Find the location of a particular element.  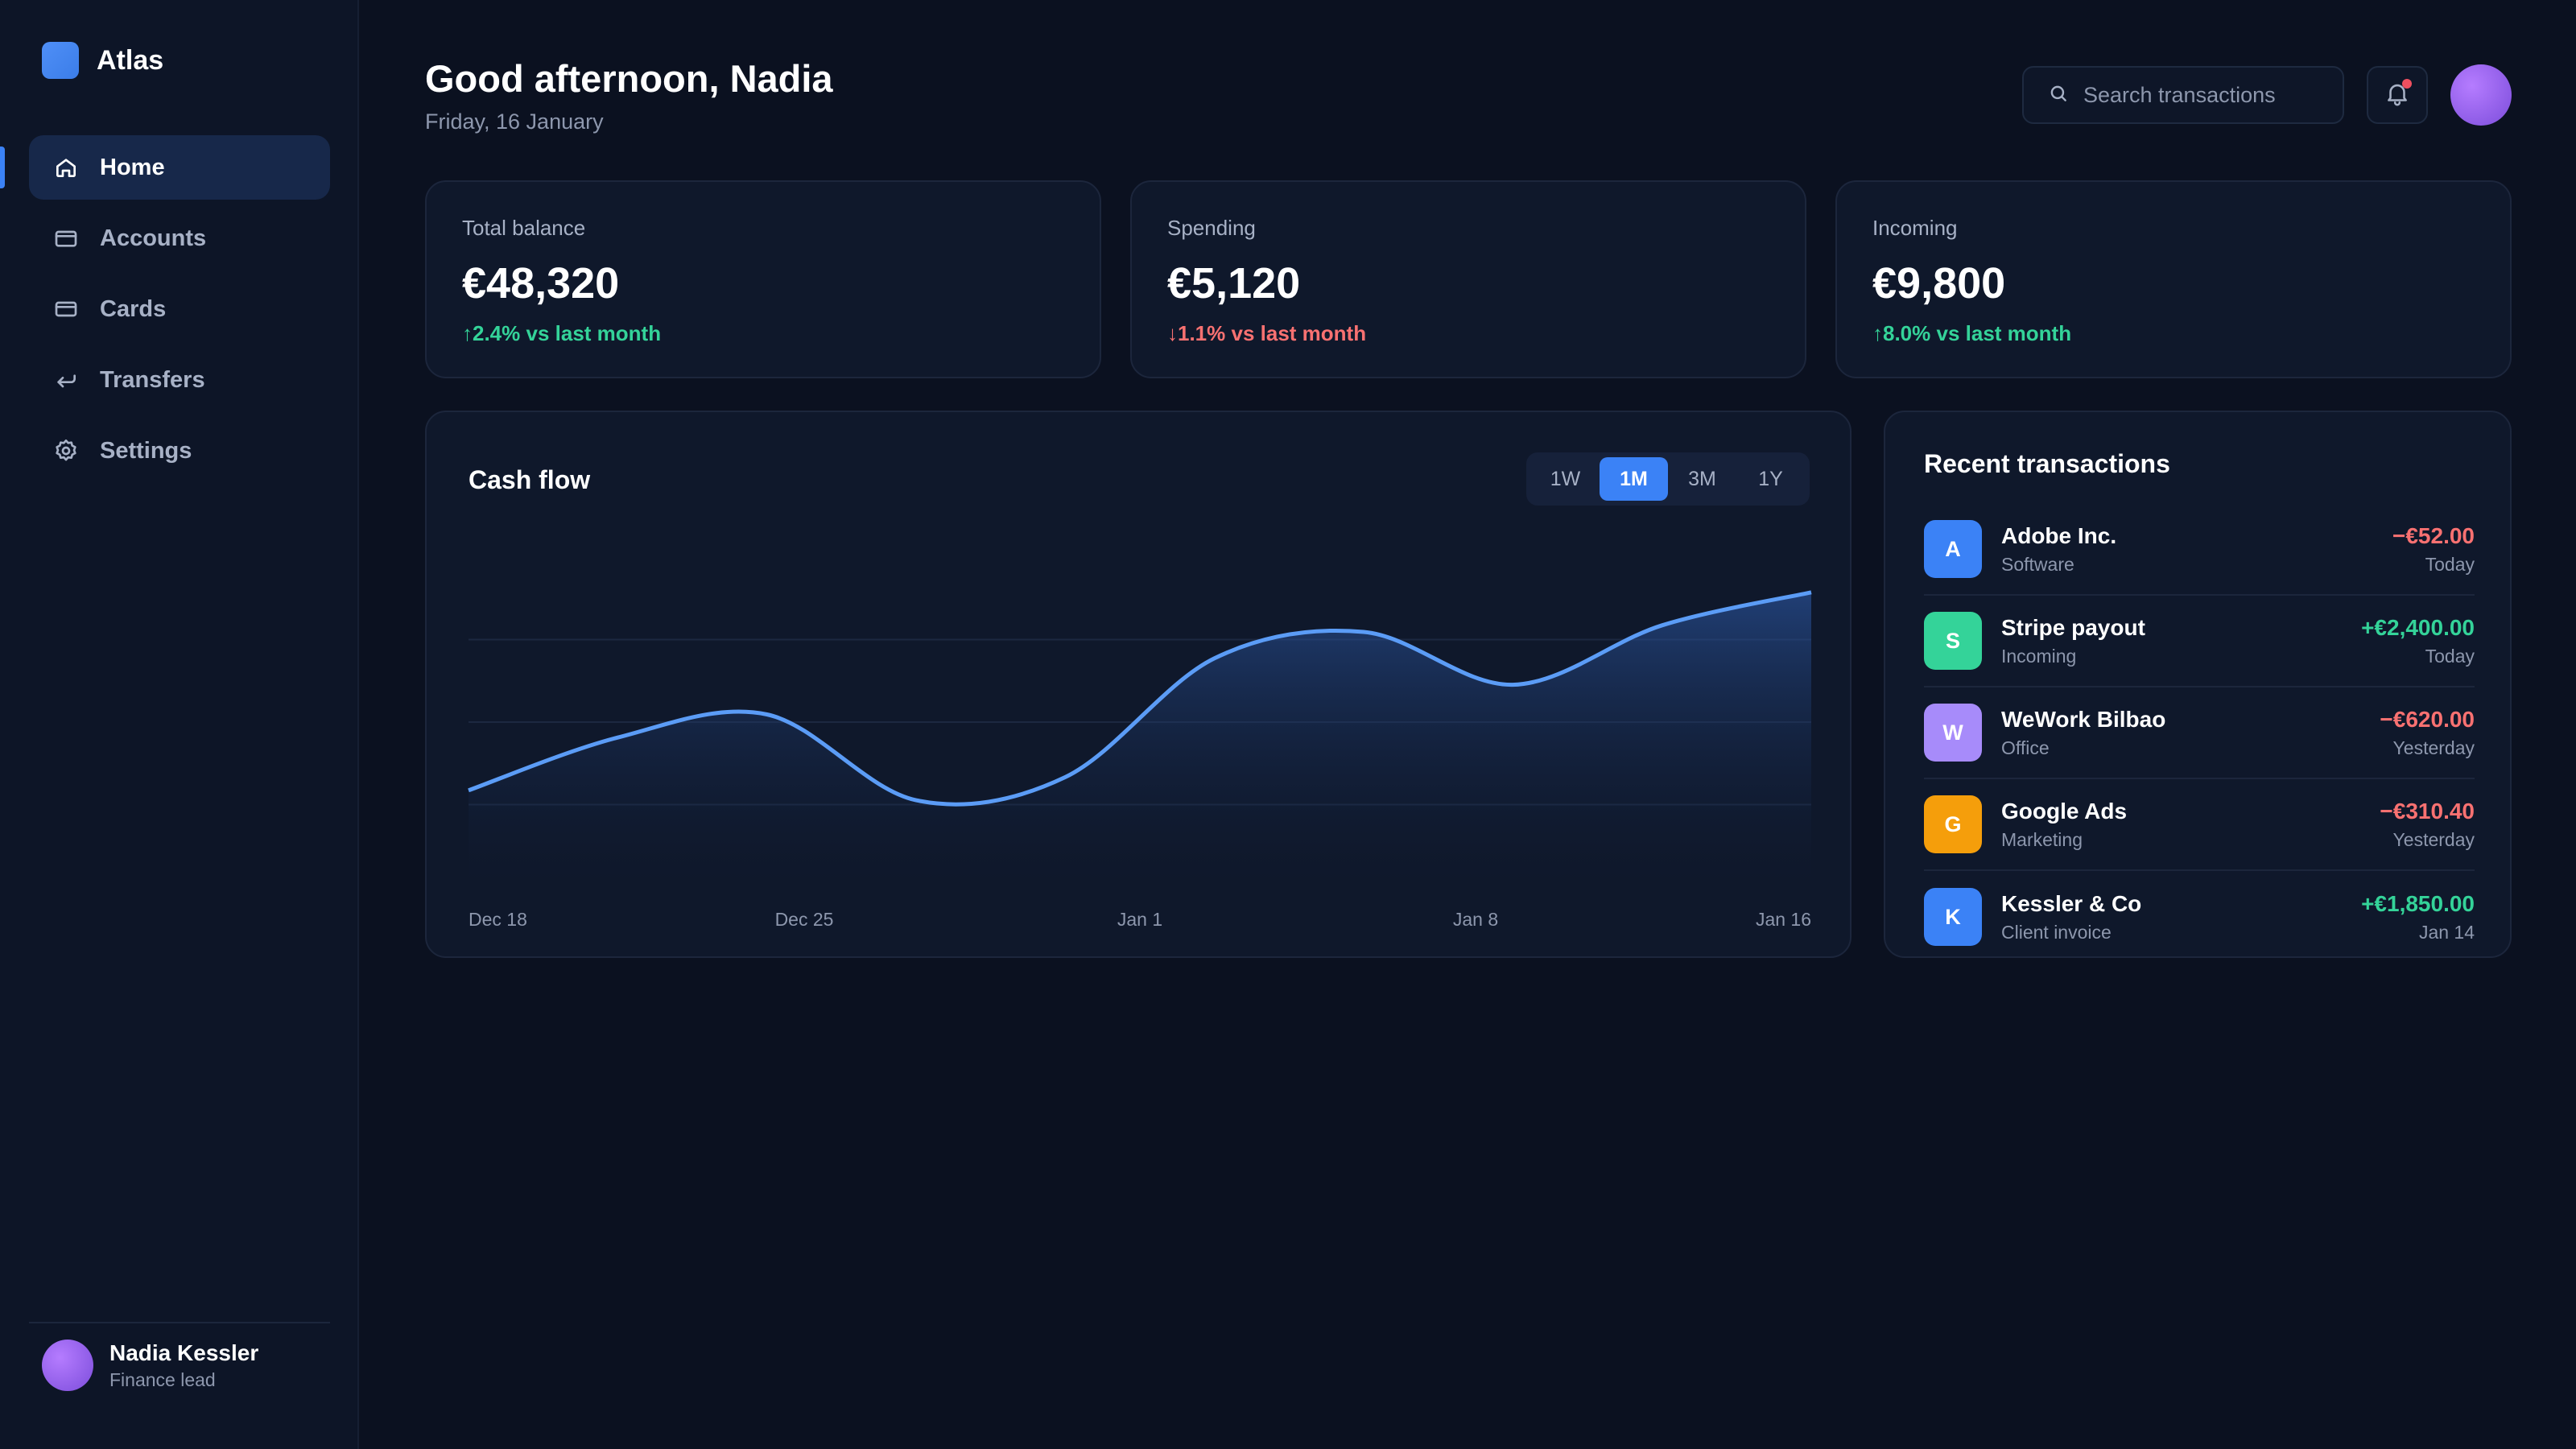

cash-flow-line is located at coordinates (1140, 698).